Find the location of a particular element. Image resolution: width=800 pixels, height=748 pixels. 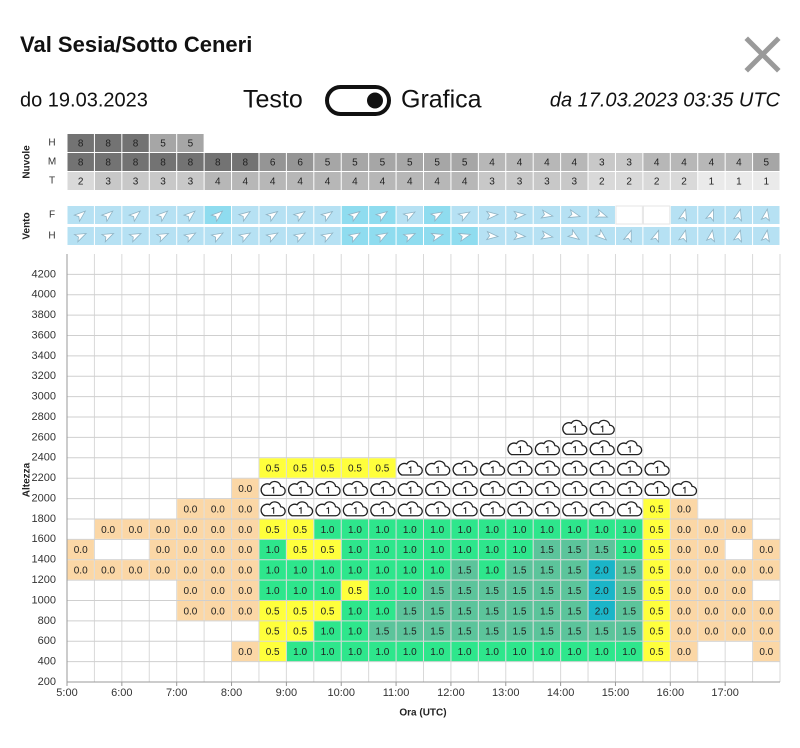

close-button is located at coordinates (762, 54).